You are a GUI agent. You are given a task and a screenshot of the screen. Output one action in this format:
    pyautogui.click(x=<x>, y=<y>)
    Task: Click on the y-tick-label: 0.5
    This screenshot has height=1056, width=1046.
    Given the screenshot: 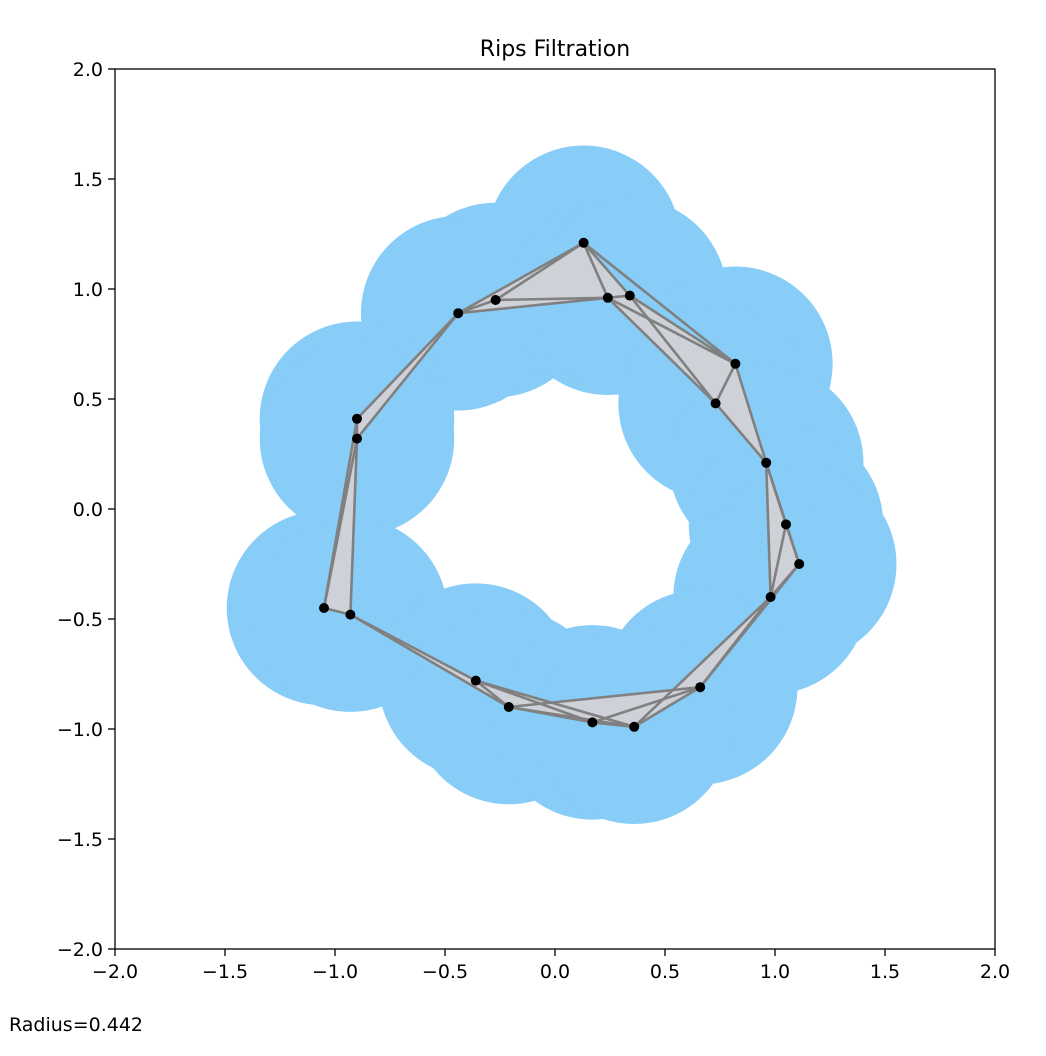 What is the action you would take?
    pyautogui.click(x=88, y=400)
    